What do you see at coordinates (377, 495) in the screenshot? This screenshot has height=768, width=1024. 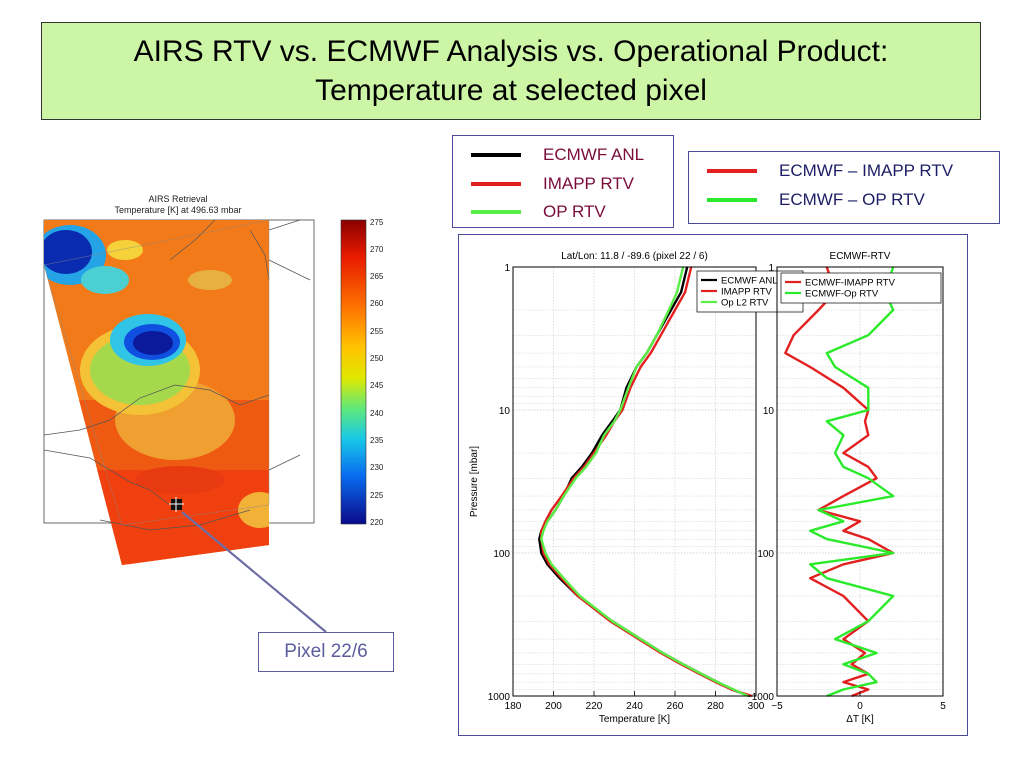 I see `colorbar-tick-label: 225` at bounding box center [377, 495].